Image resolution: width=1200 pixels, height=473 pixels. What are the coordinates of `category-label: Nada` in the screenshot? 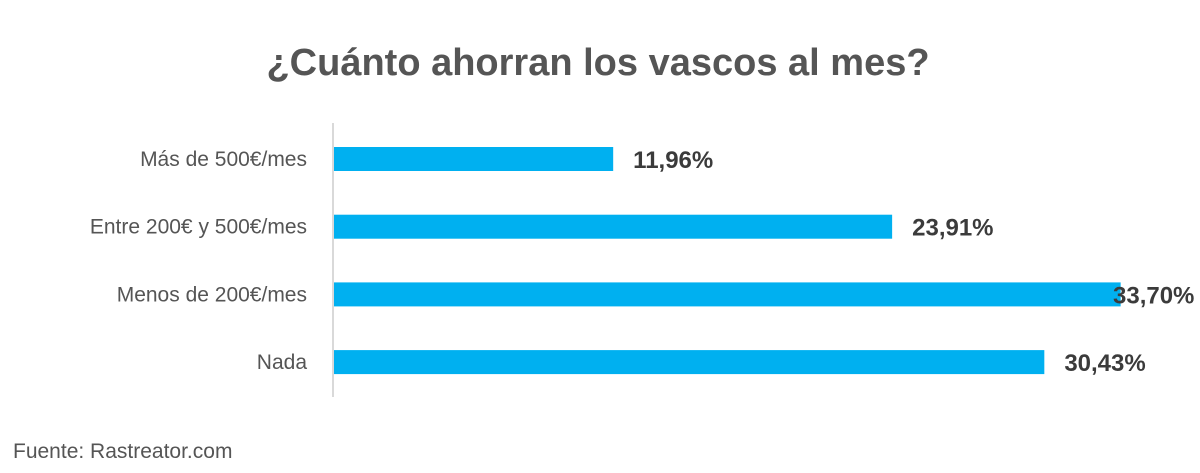 It's located at (282, 362).